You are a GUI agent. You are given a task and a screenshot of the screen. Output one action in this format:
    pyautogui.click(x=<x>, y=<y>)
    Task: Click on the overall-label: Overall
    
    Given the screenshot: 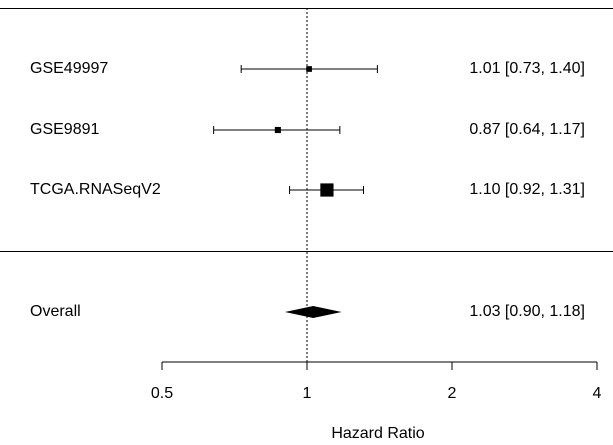 What is the action you would take?
    pyautogui.click(x=55, y=311)
    